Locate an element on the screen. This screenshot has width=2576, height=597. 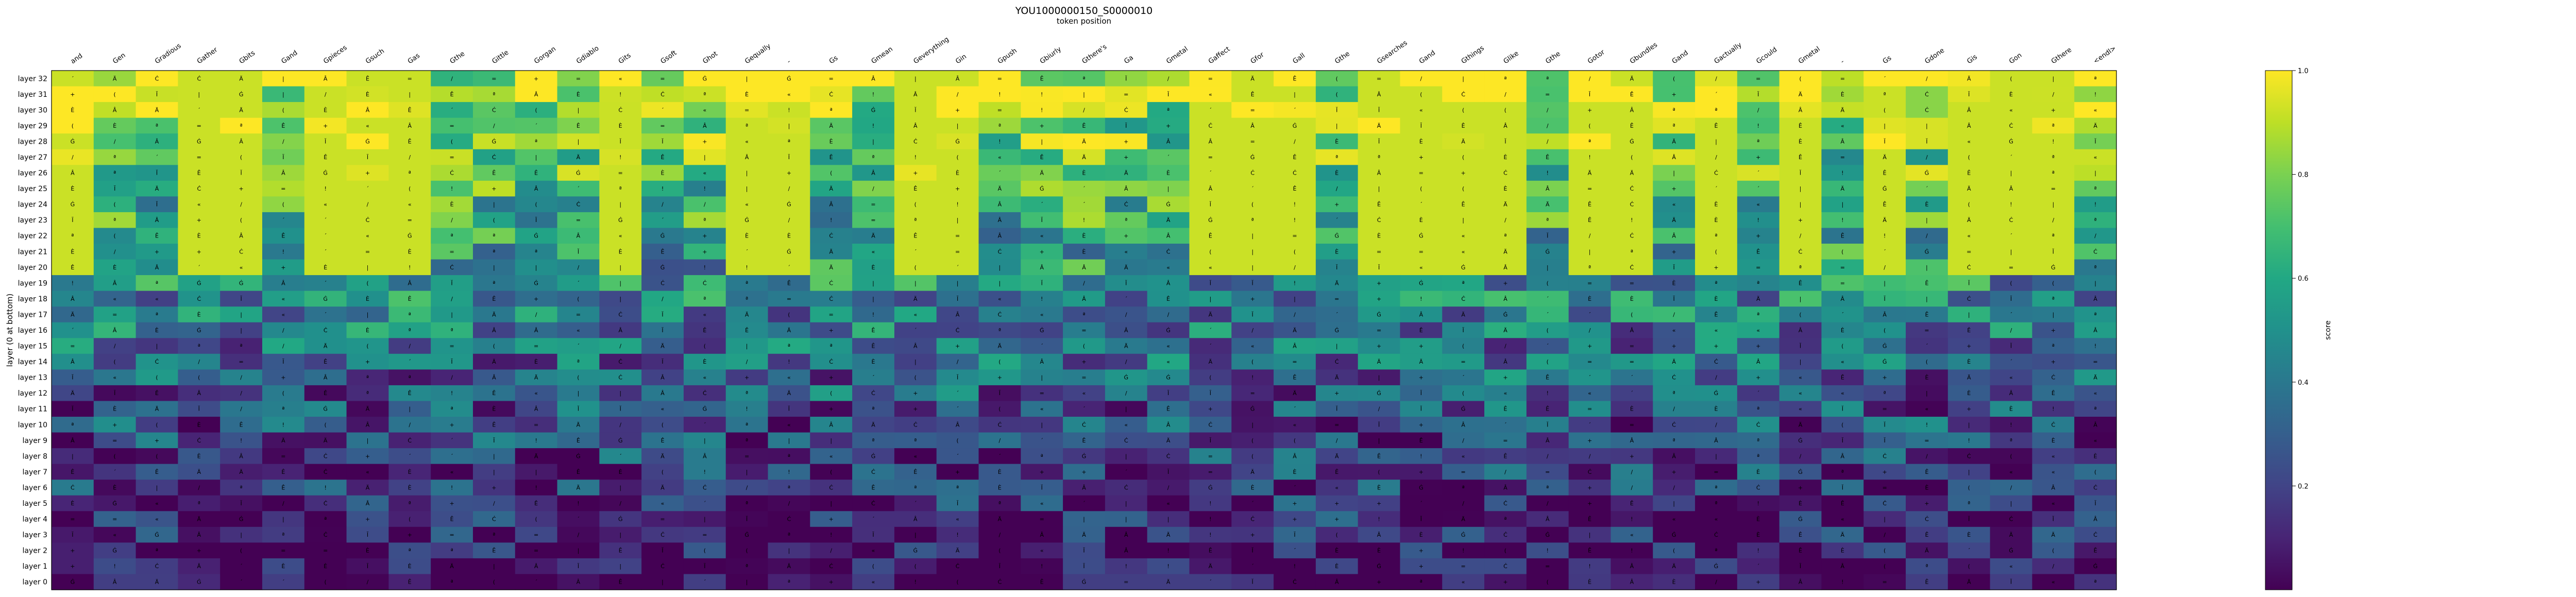
colorbar-gradient is located at coordinates (2279, 330).